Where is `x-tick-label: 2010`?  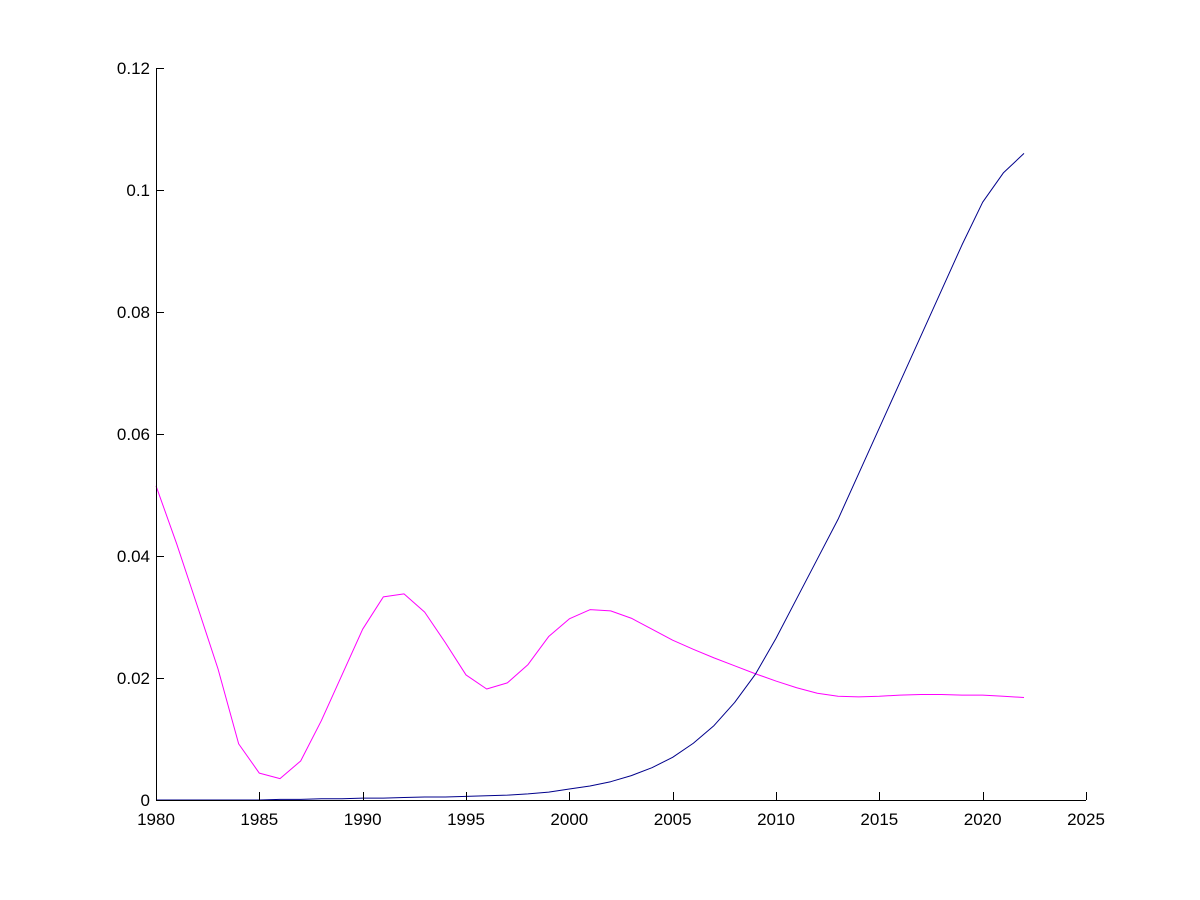 x-tick-label: 2010 is located at coordinates (776, 819).